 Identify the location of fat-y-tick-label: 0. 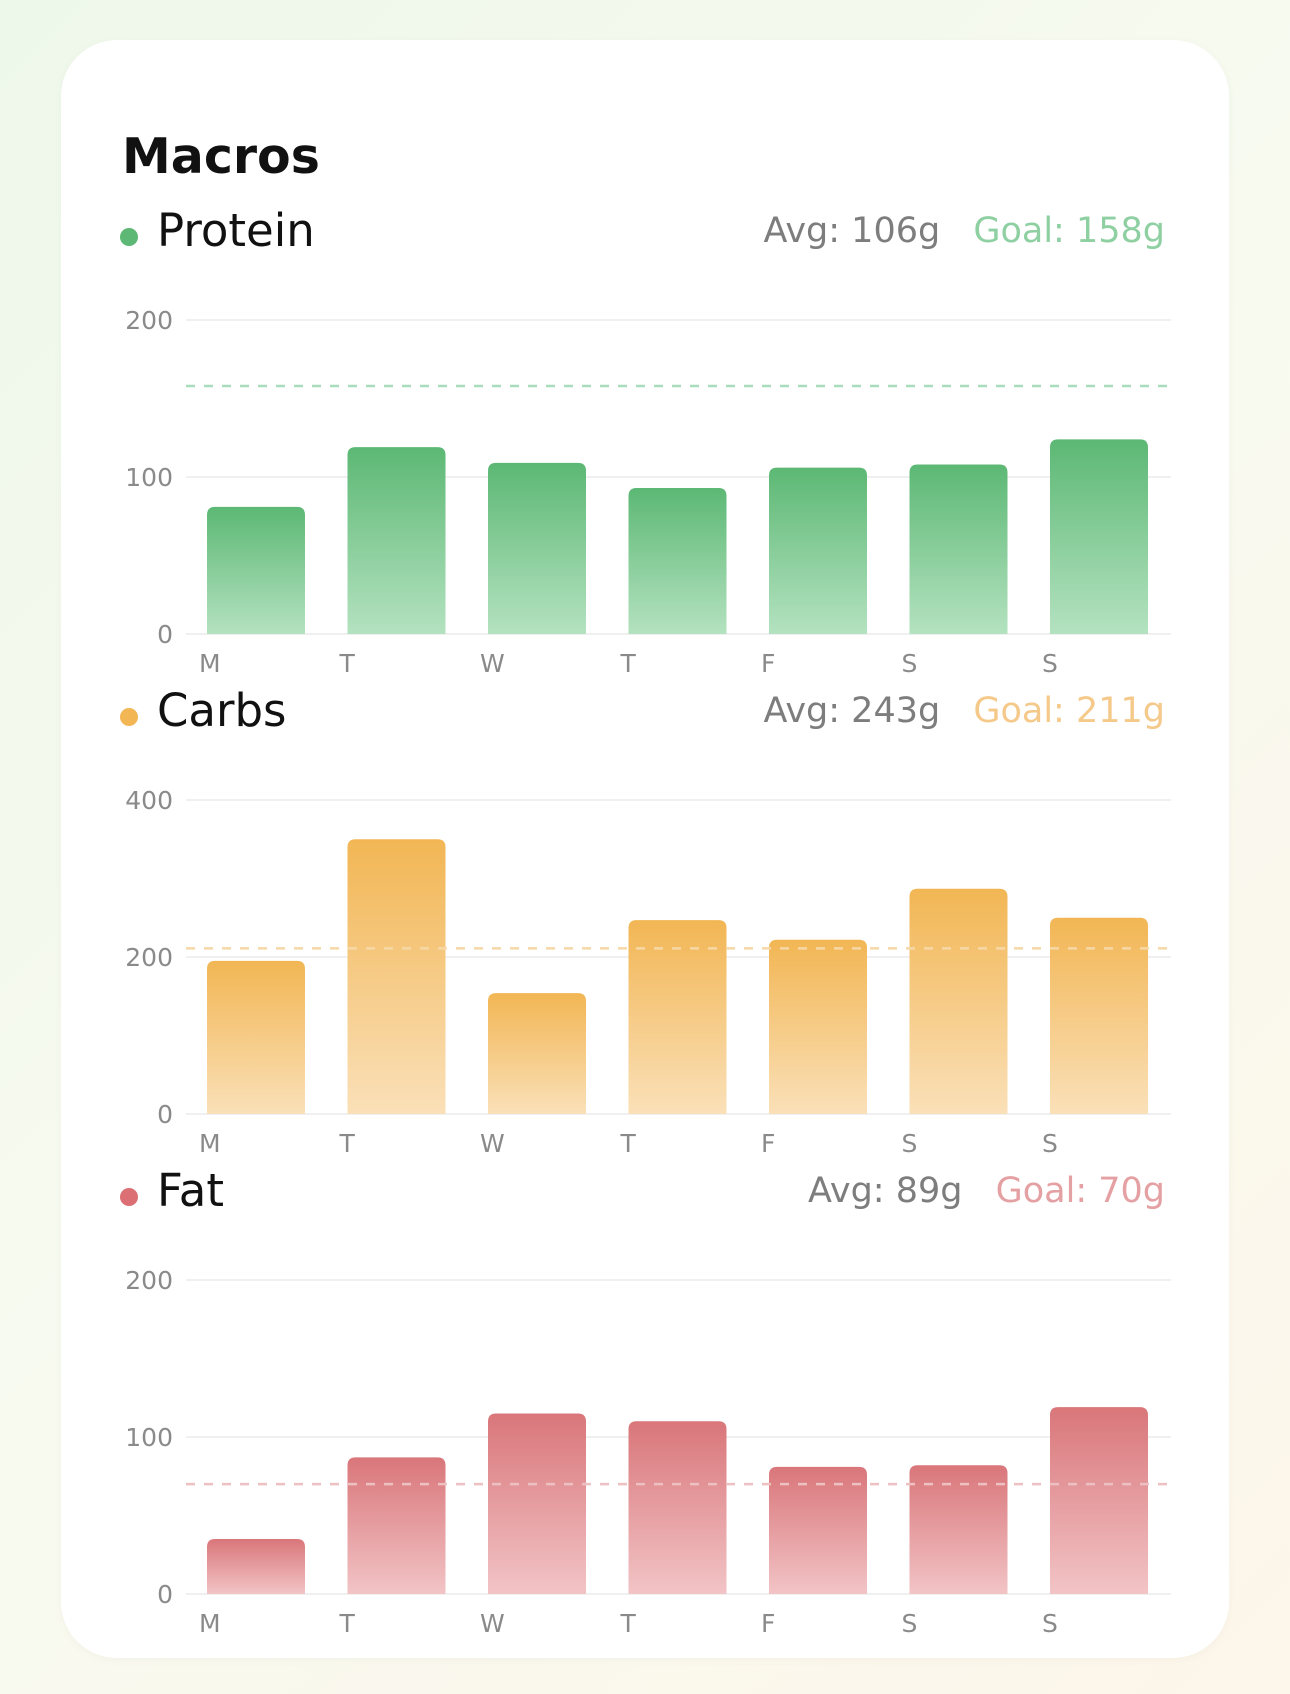
(165, 1594).